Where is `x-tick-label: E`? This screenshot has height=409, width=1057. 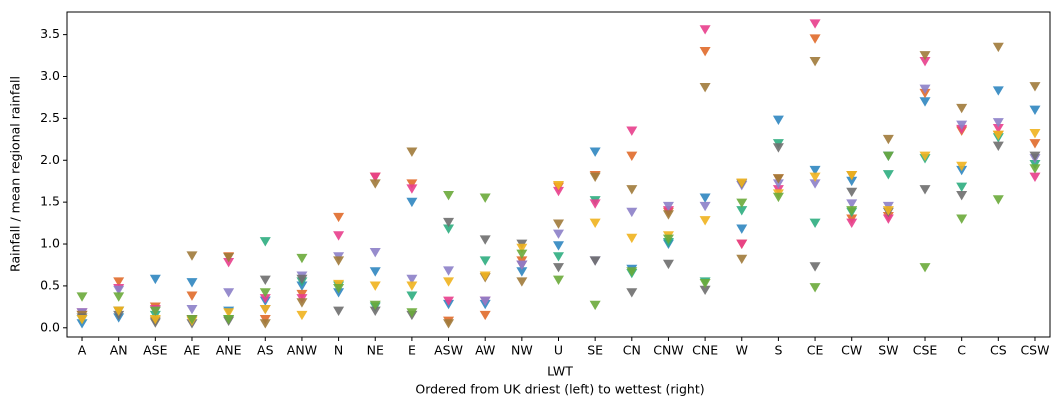 x-tick-label: E is located at coordinates (412, 350).